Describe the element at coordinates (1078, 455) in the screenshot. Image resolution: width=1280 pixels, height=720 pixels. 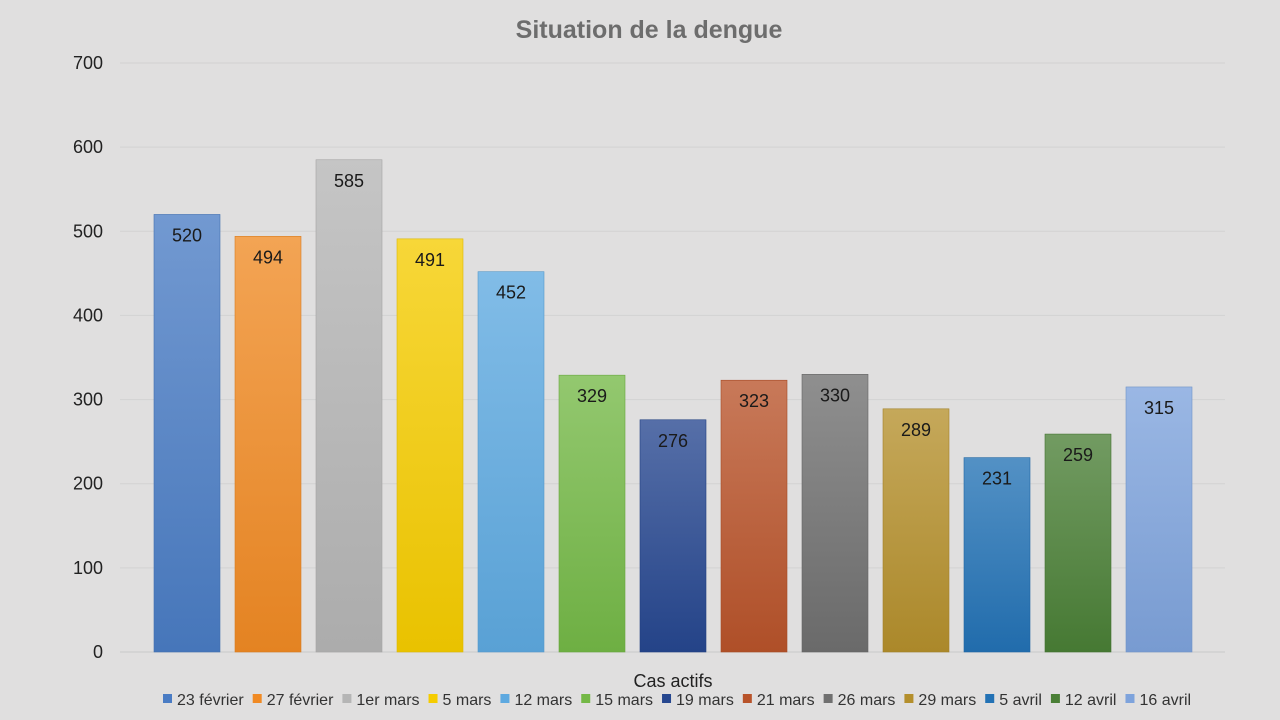
I see `data-label: 259` at that location.